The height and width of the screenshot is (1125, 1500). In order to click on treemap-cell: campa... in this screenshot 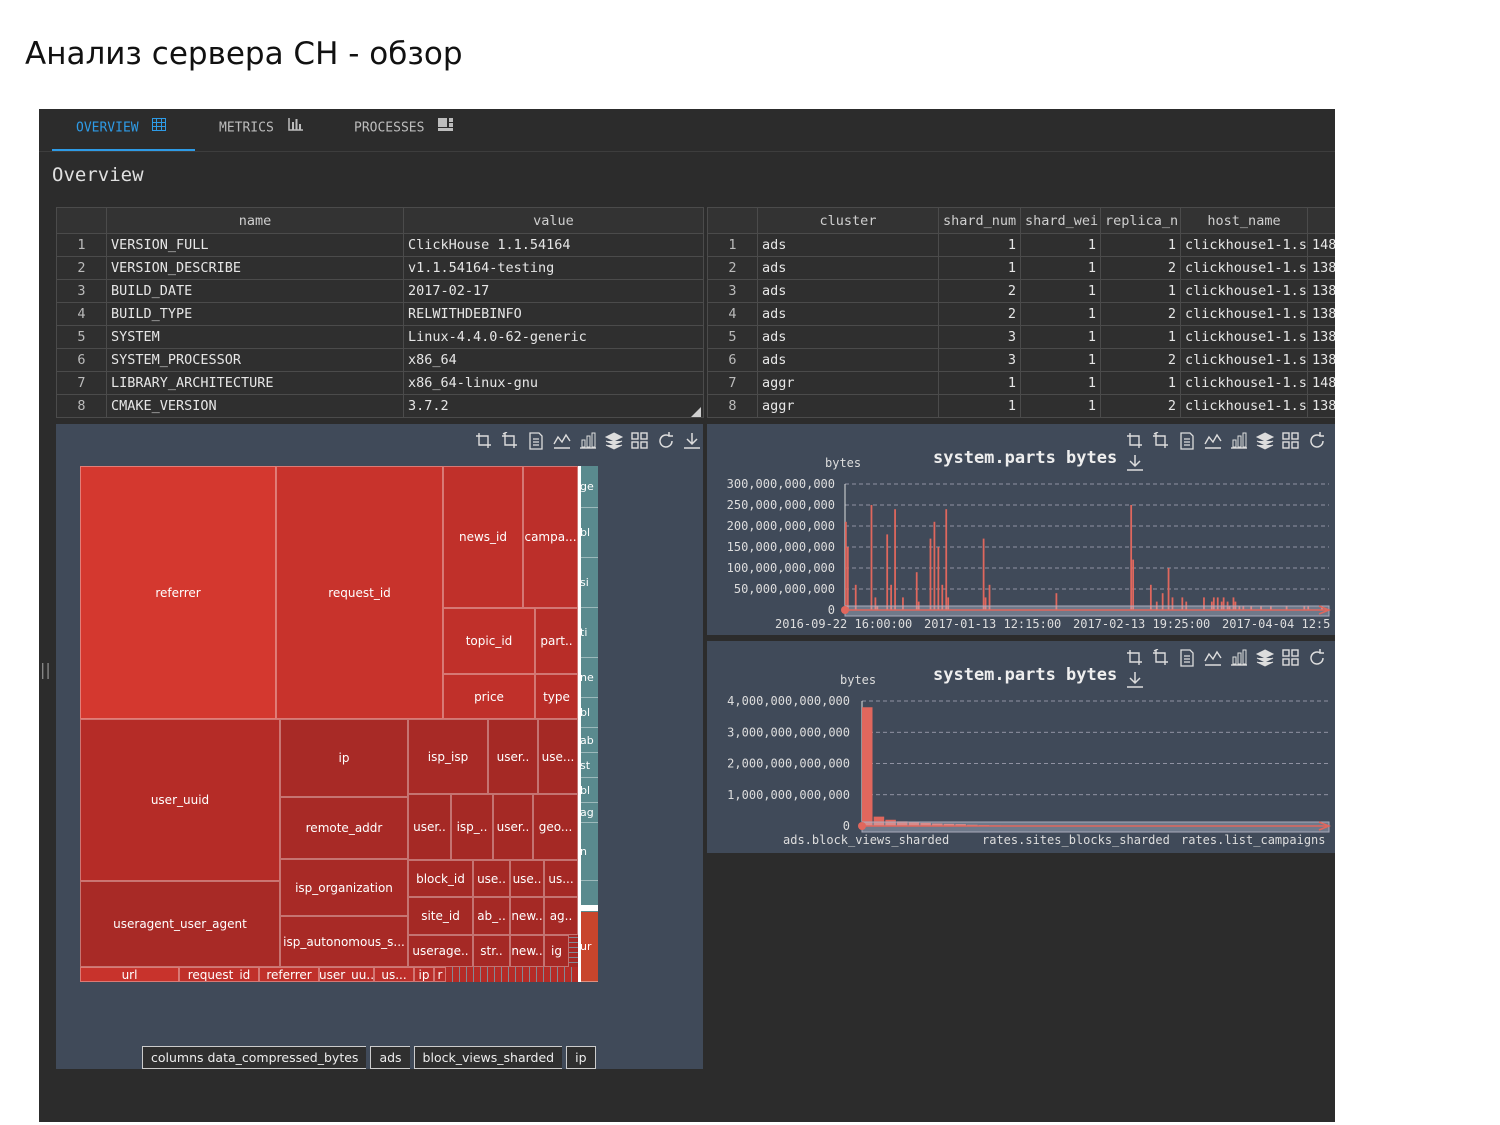, I will do `click(550, 537)`.